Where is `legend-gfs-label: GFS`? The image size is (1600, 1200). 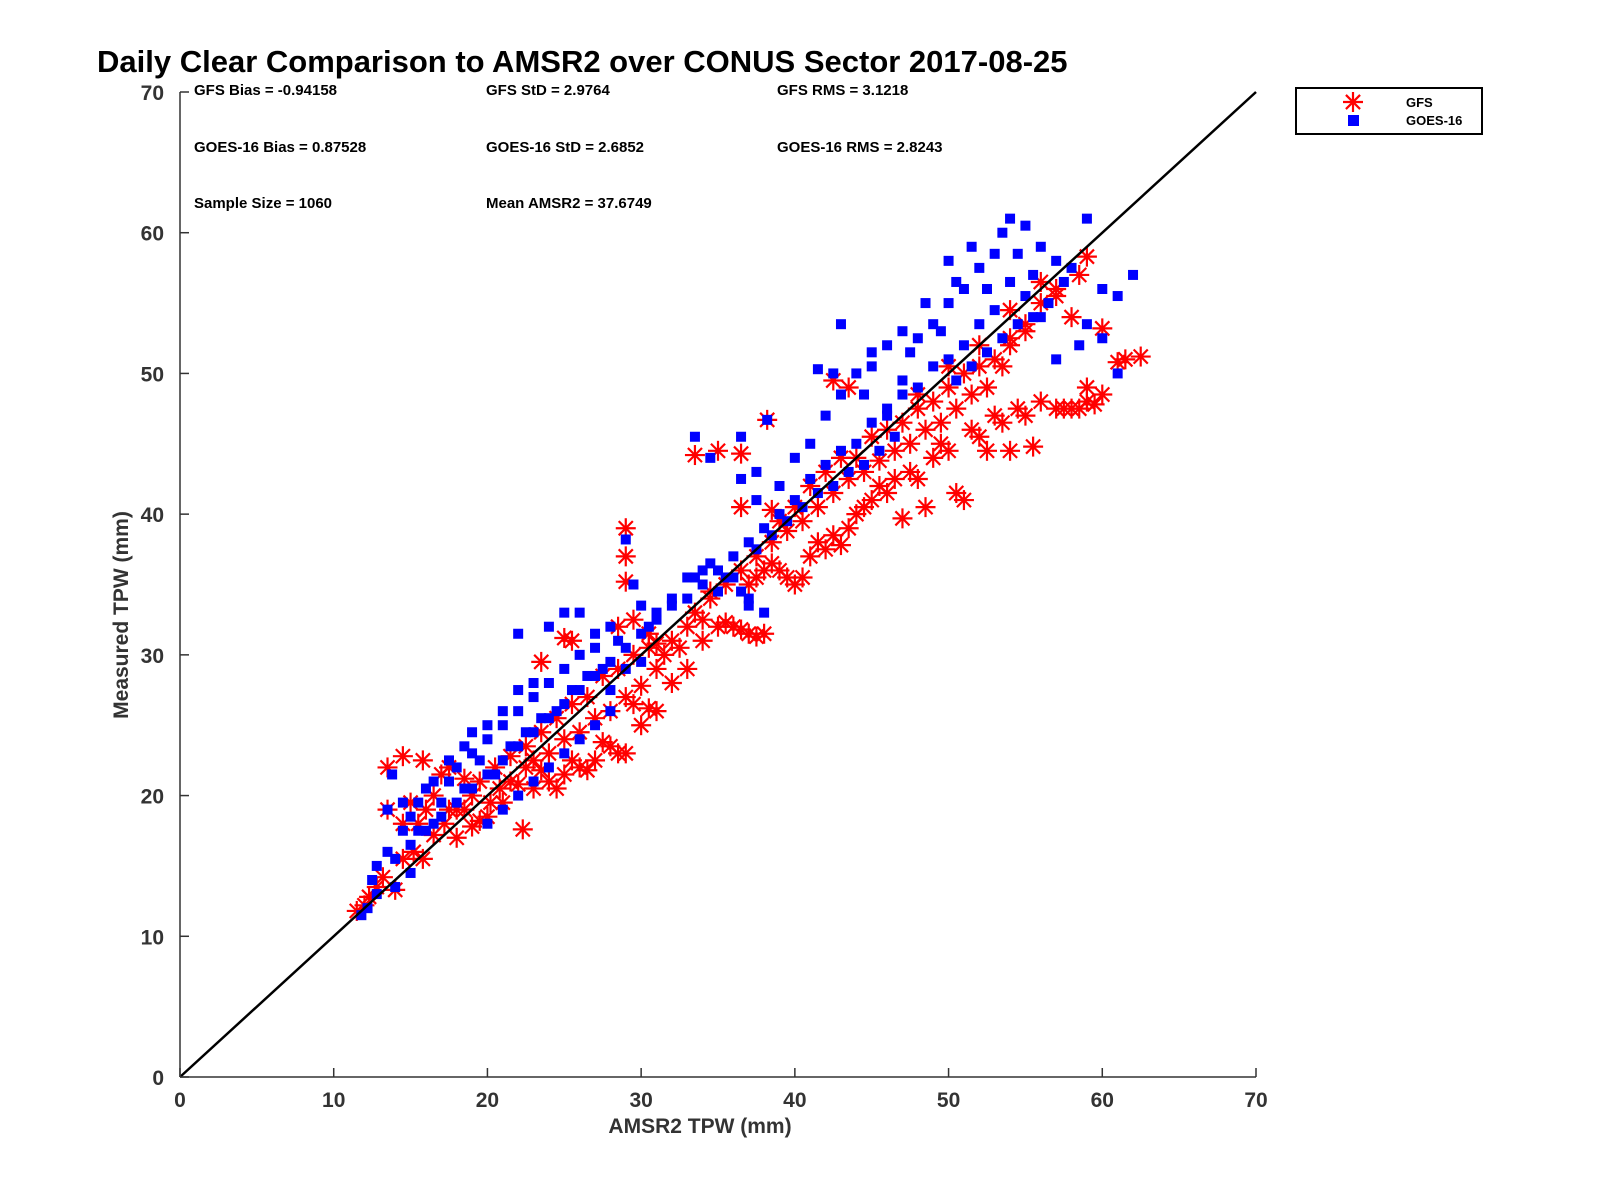 legend-gfs-label: GFS is located at coordinates (1419, 102).